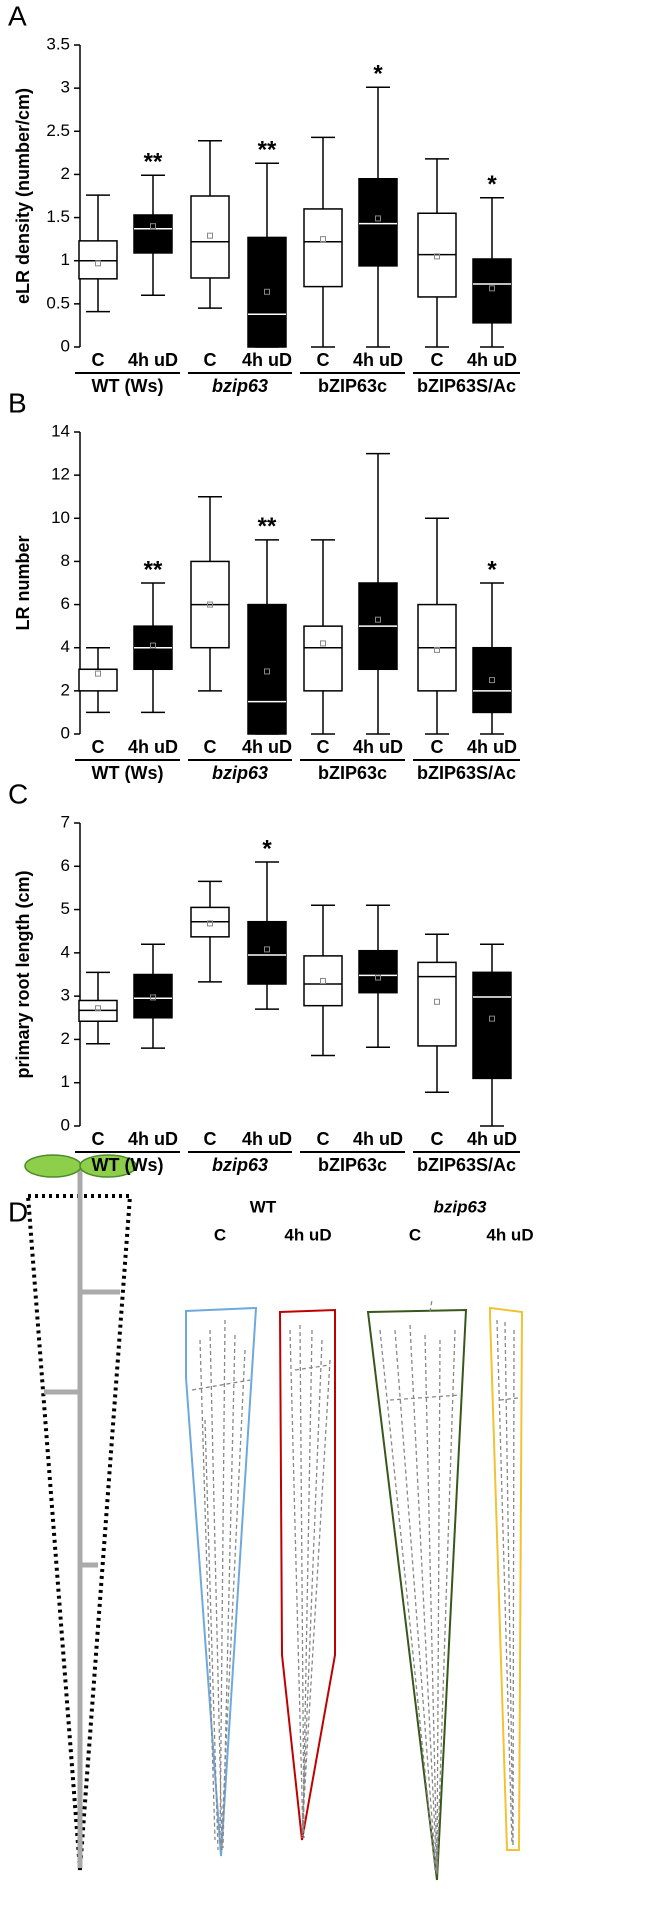 This screenshot has height=1914, width=649. Describe the element at coordinates (65, 646) in the screenshot. I see `y-tick-label: 4` at that location.